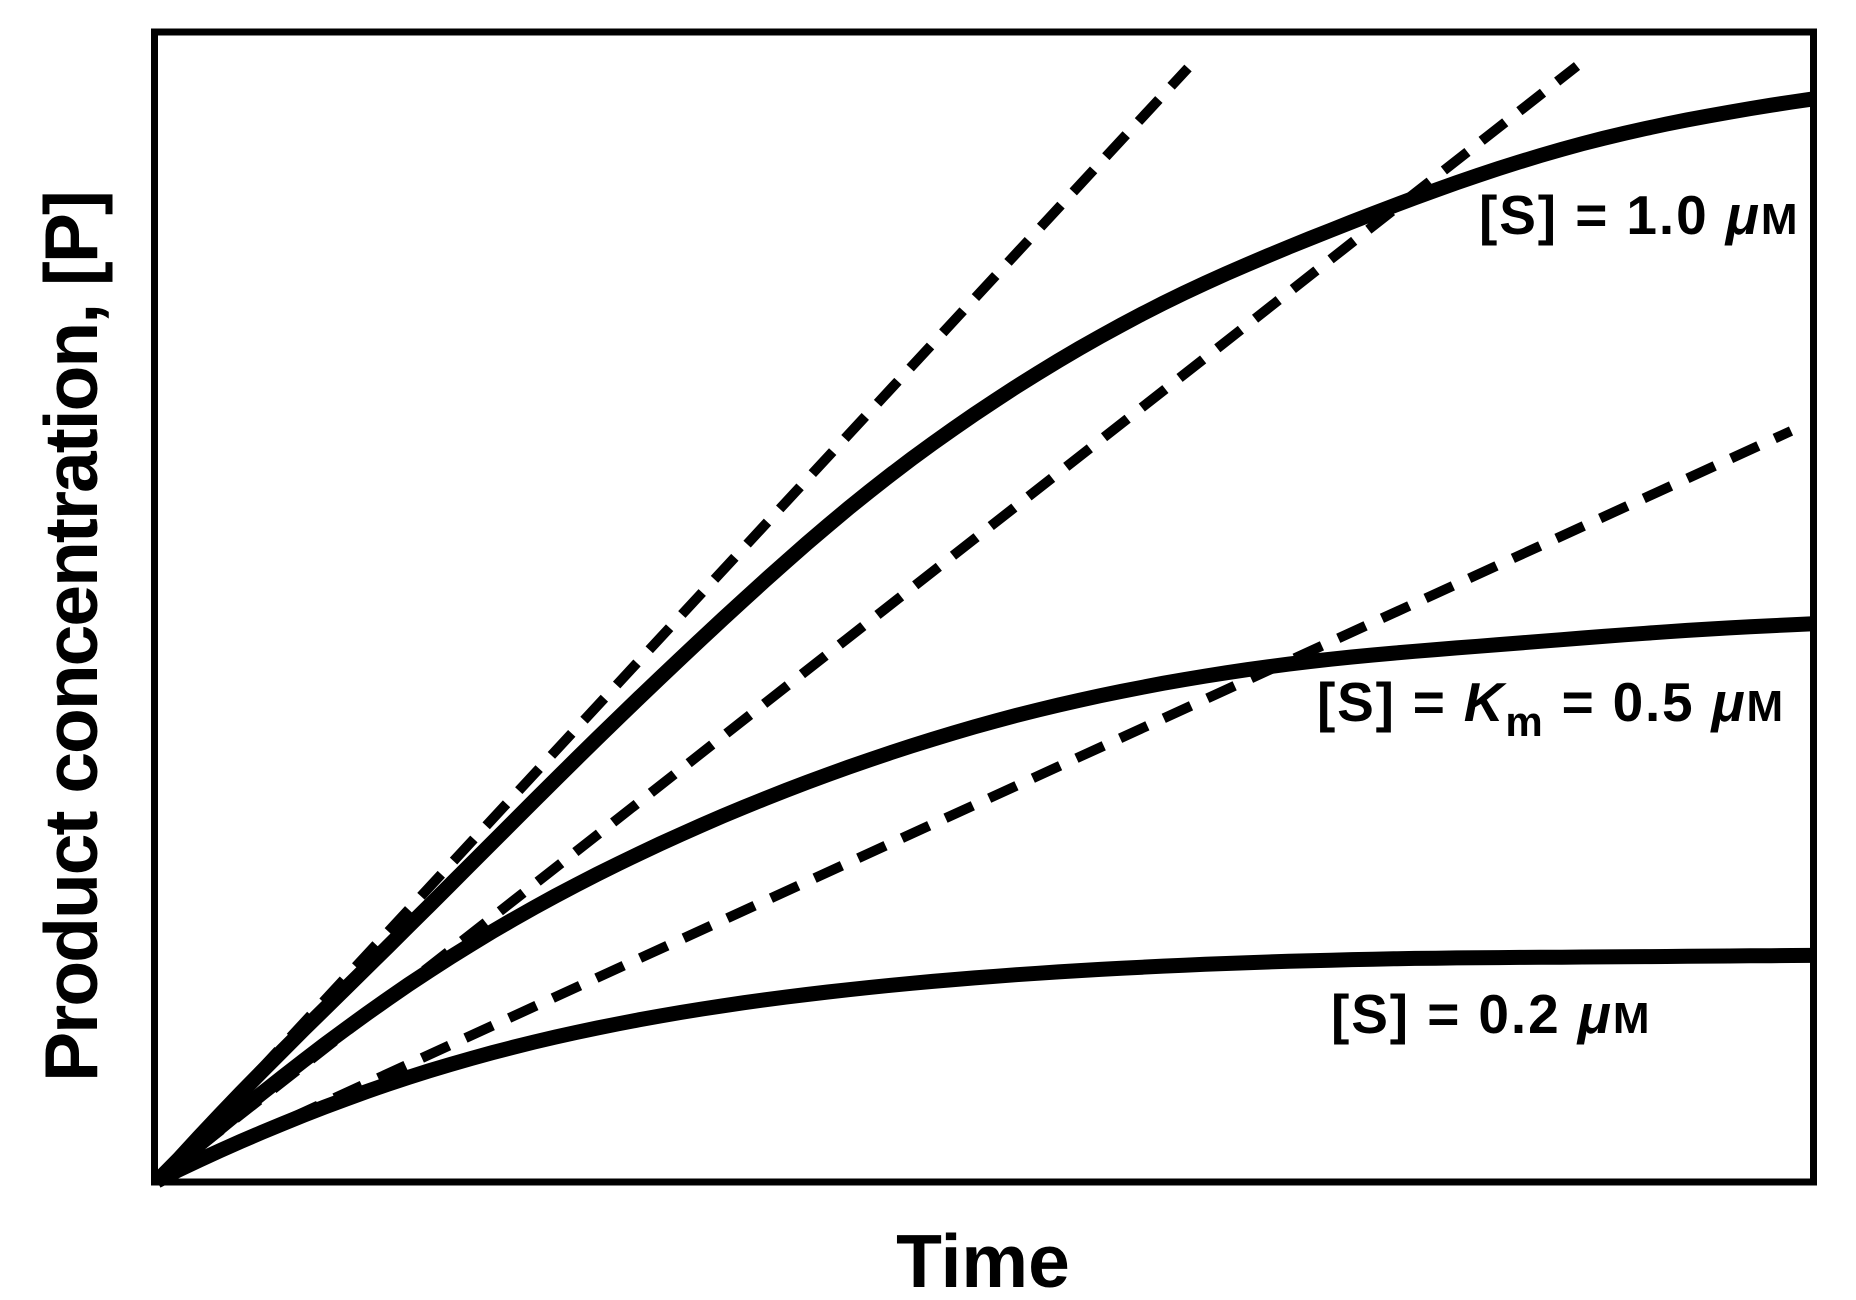  Describe the element at coordinates (1491, 1014) in the screenshot. I see `svg-text: [S] = 0.2 μM` at that location.